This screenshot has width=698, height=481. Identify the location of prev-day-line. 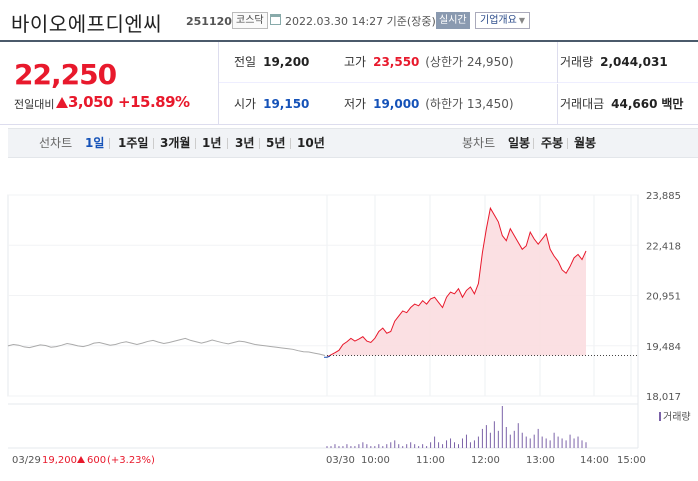
(166, 346).